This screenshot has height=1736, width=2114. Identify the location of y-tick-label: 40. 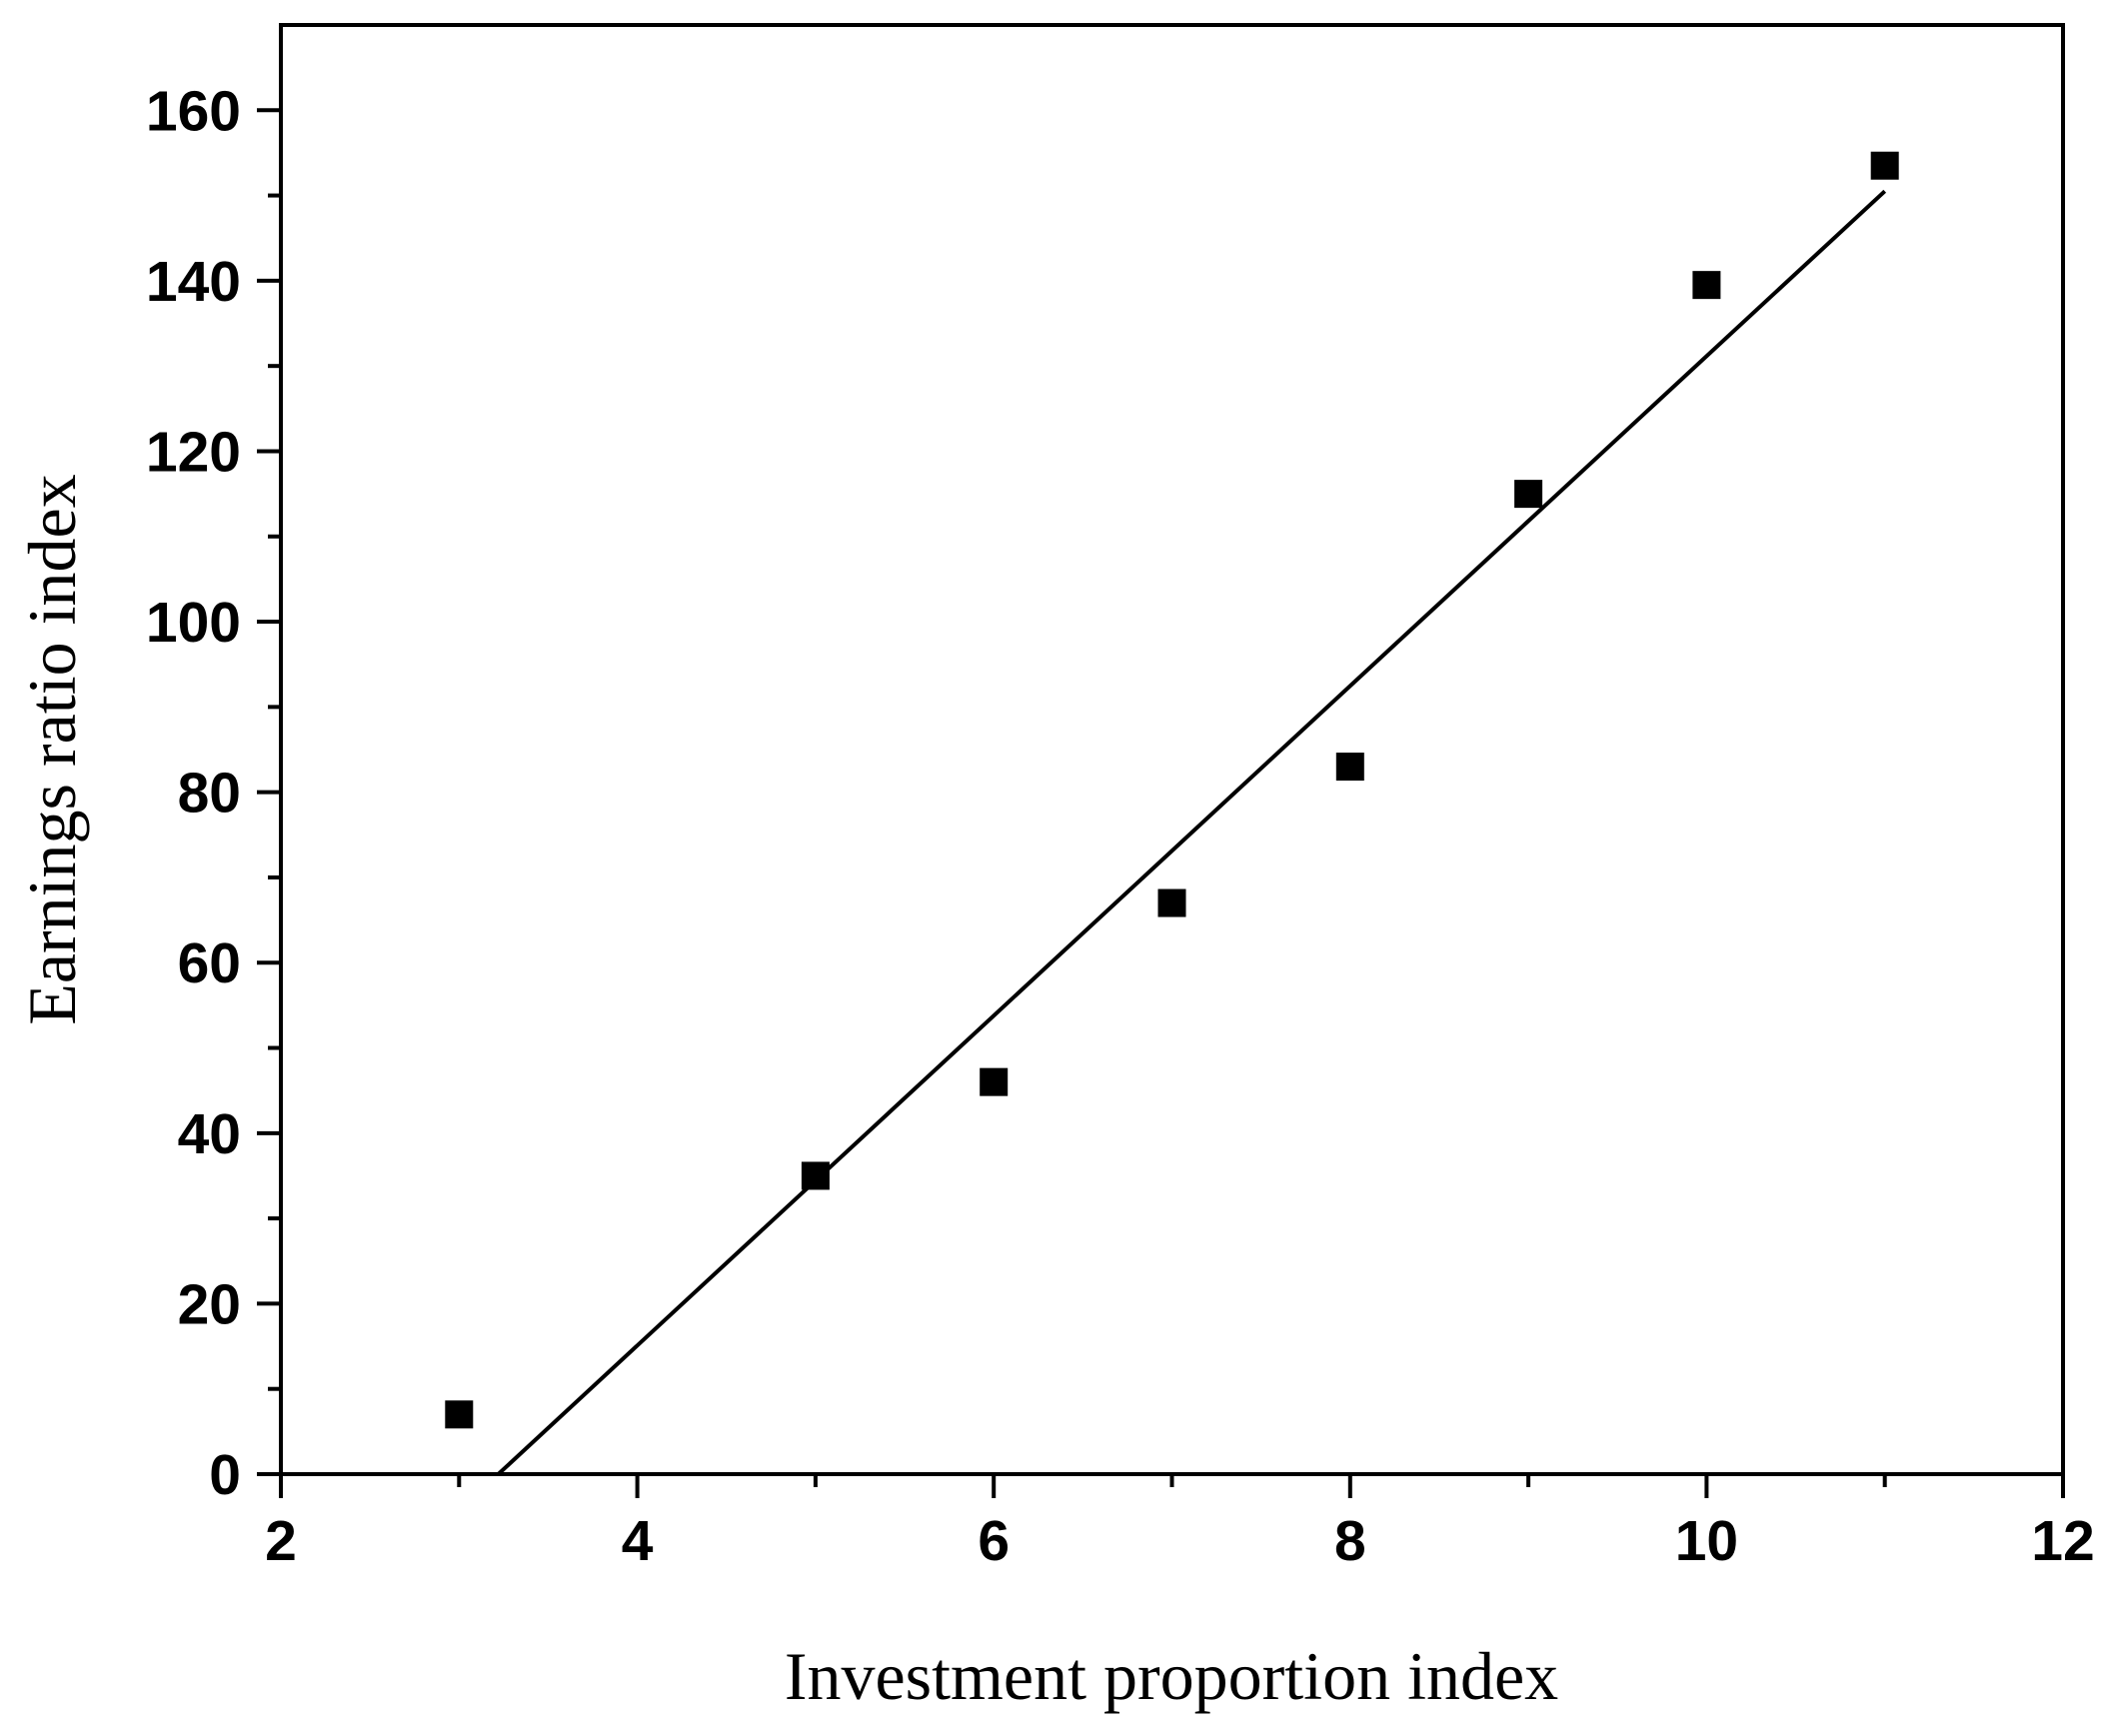
(209, 1134).